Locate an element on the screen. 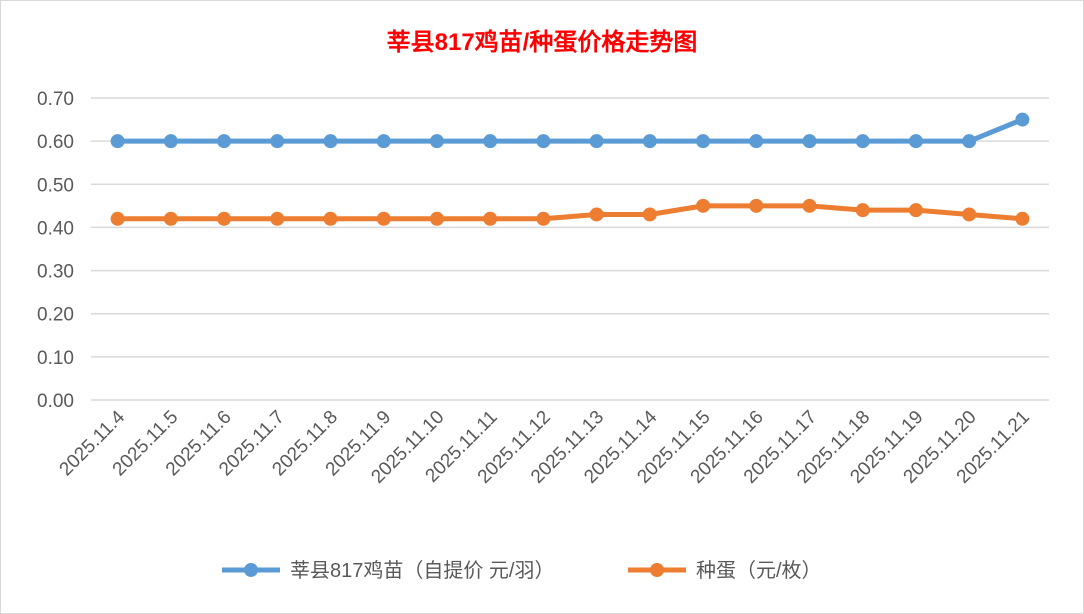  y-tick-label: 0.60 is located at coordinates (55, 142).